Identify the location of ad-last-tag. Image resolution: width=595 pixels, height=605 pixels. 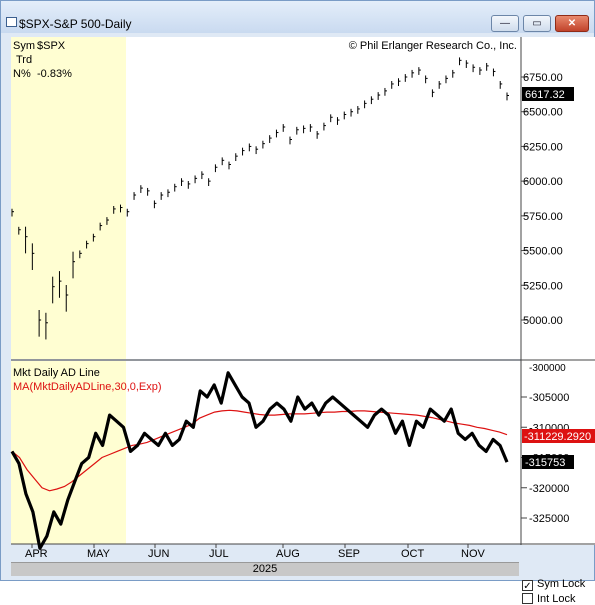
(548, 462).